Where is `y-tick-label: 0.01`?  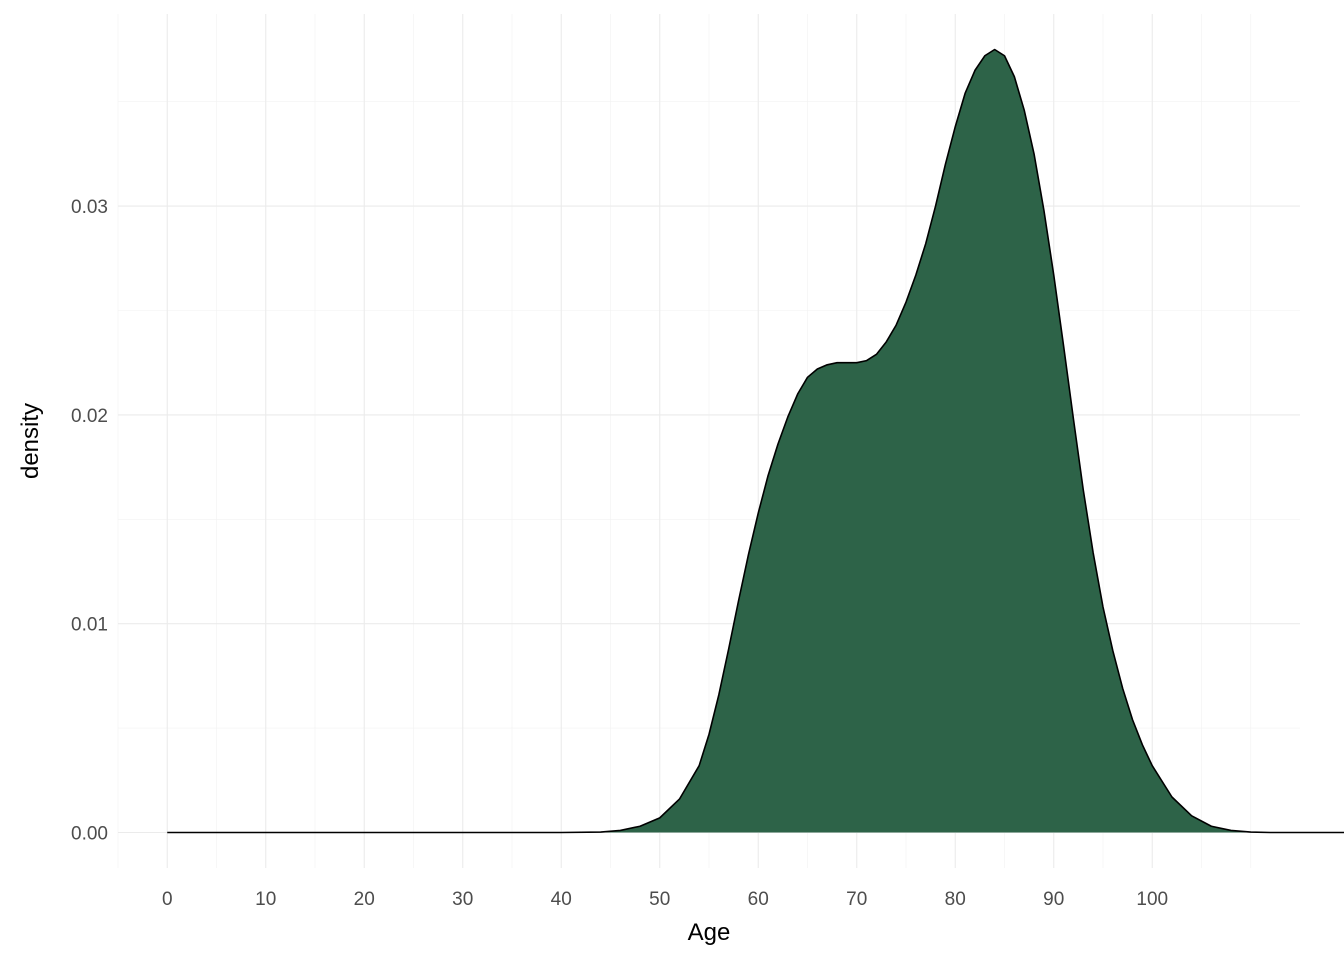
y-tick-label: 0.01 is located at coordinates (89, 625).